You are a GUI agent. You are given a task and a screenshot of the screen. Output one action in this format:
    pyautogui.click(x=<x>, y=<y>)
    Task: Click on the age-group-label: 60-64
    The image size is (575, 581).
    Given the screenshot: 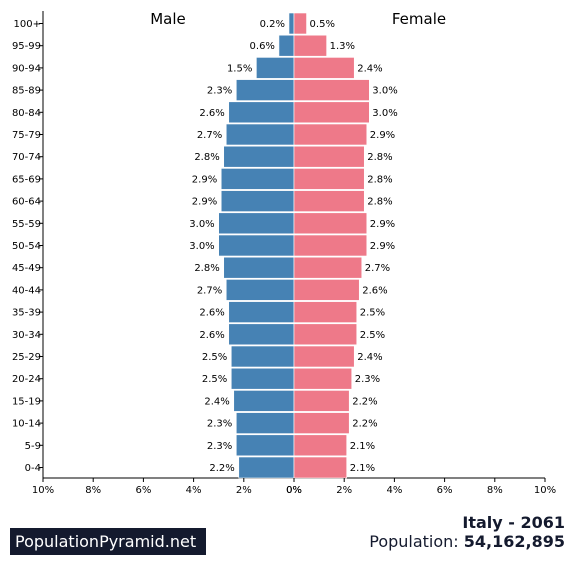 What is the action you would take?
    pyautogui.click(x=26, y=202)
    